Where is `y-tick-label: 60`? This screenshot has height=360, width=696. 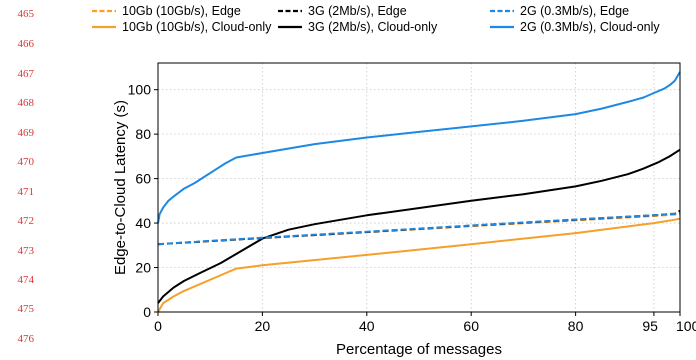
y-tick-label: 60 is located at coordinates (143, 179).